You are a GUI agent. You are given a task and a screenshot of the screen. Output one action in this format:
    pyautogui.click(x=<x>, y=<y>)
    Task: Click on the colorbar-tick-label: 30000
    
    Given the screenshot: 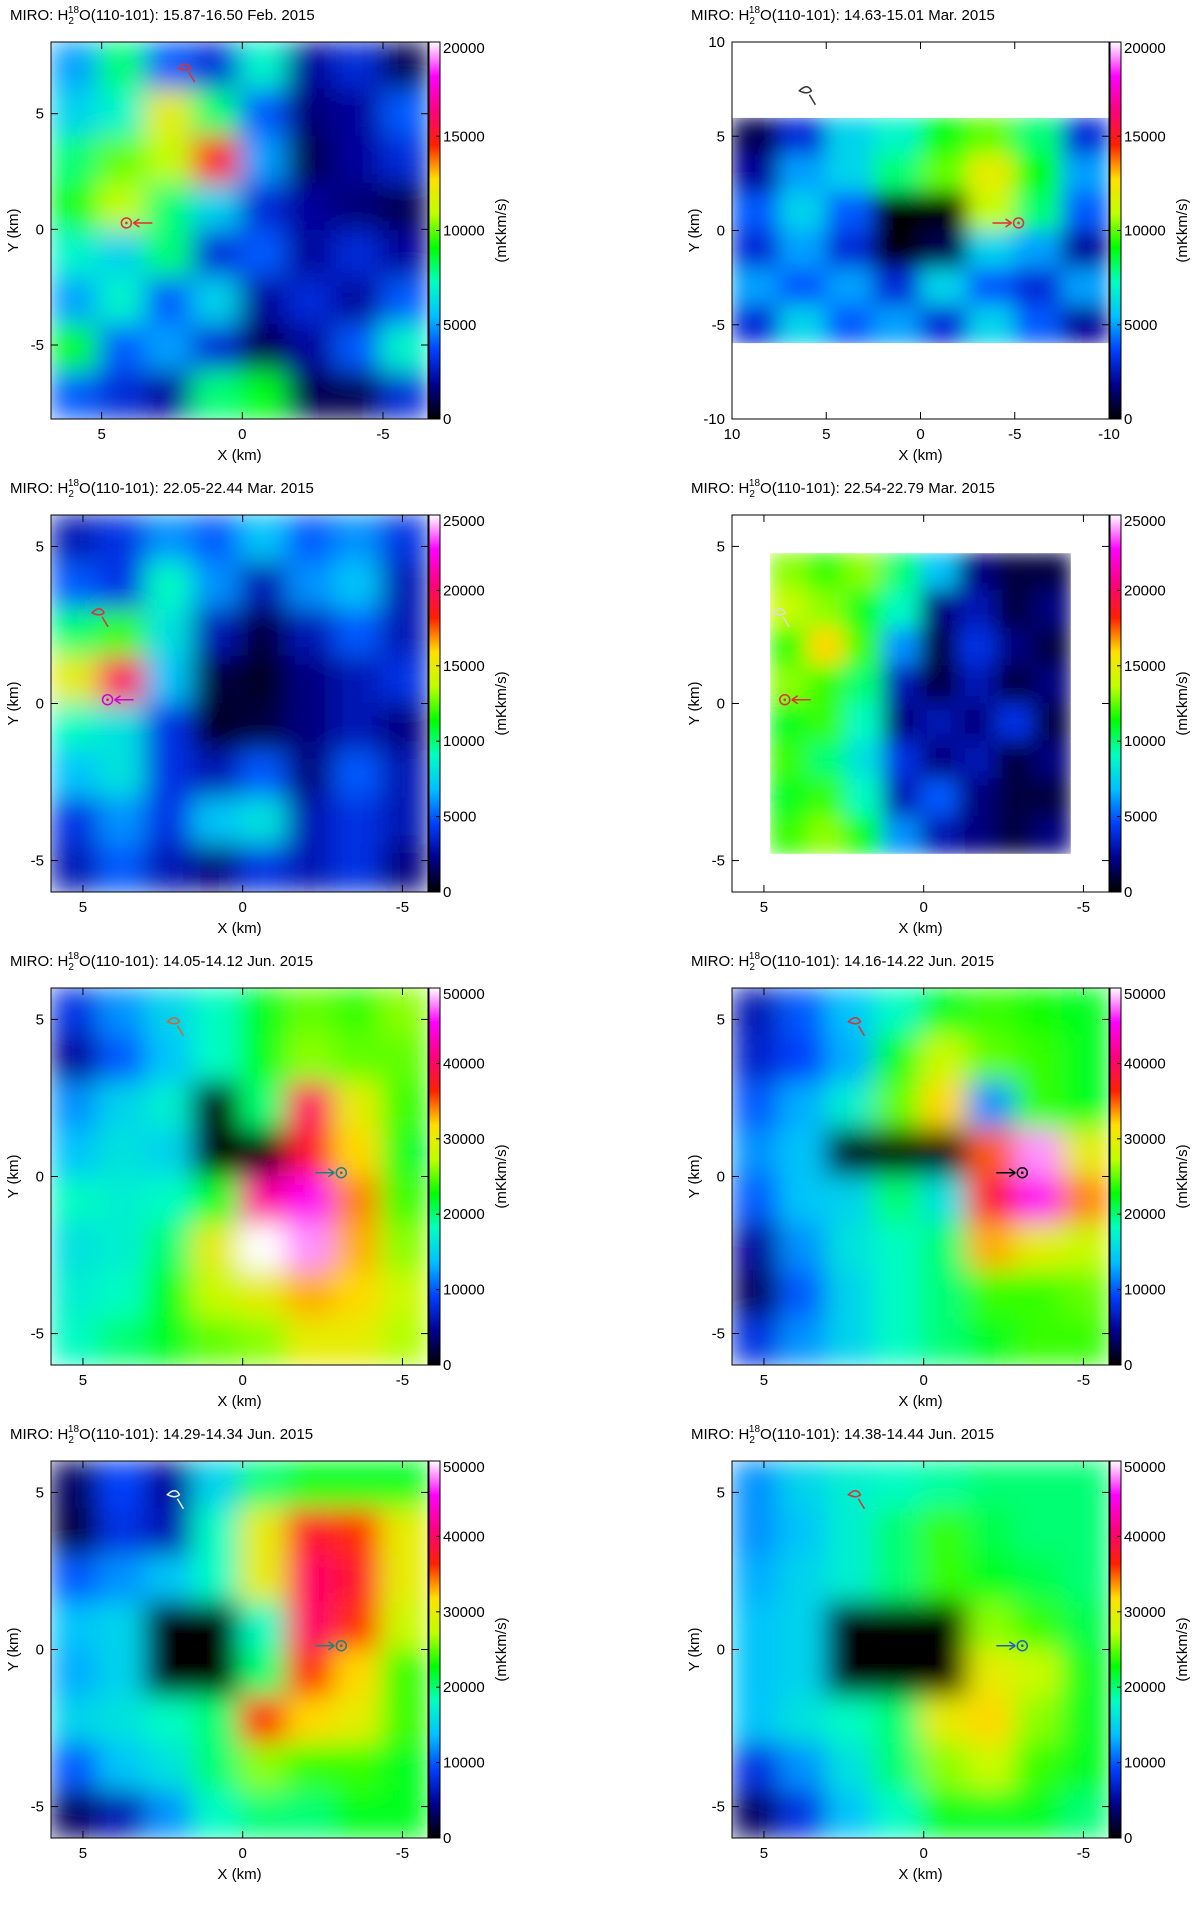 What is the action you would take?
    pyautogui.click(x=1145, y=1612)
    